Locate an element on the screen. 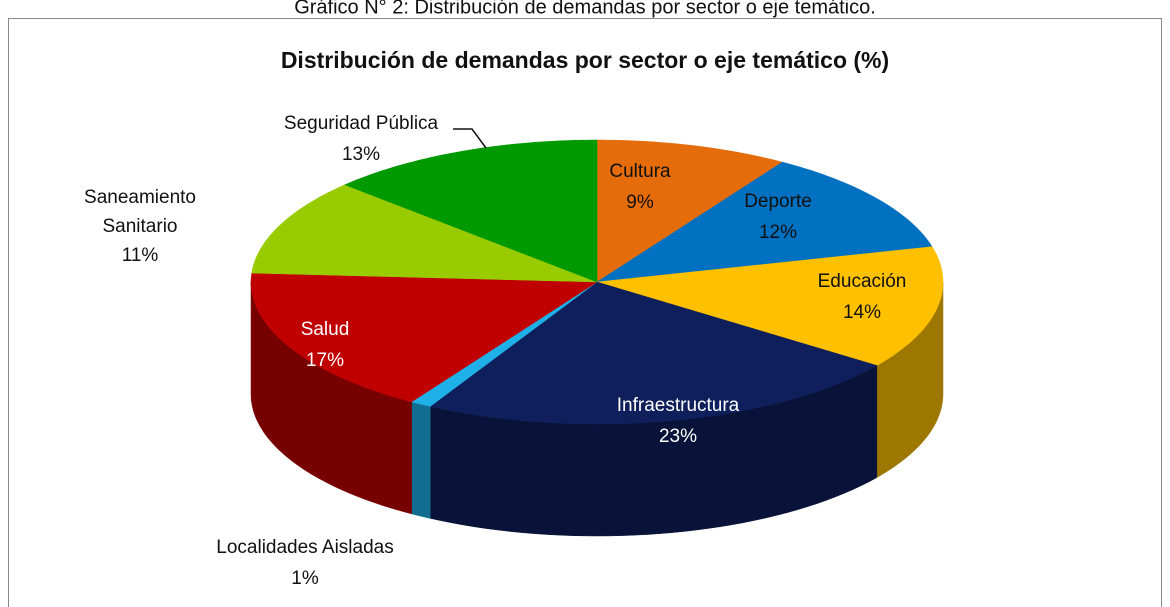 This screenshot has height=607, width=1170. label-name: Deporte is located at coordinates (778, 201).